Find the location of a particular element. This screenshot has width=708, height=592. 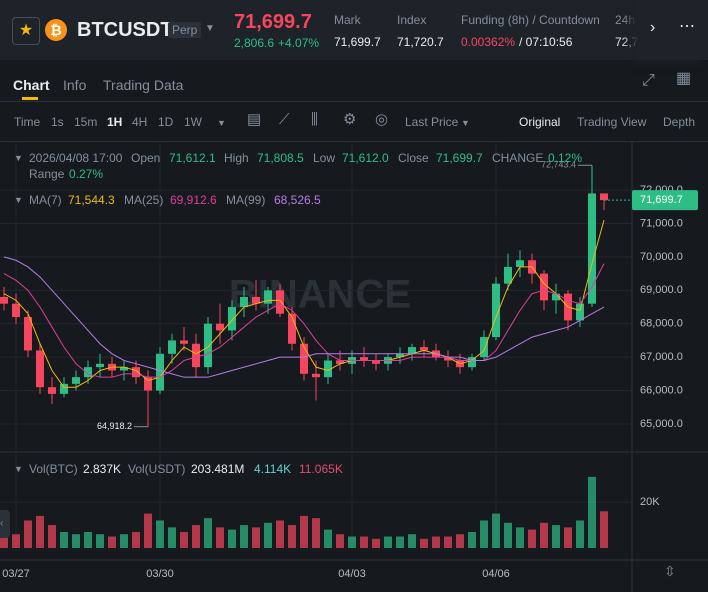

favorite-star: ★ is located at coordinates (26, 31).